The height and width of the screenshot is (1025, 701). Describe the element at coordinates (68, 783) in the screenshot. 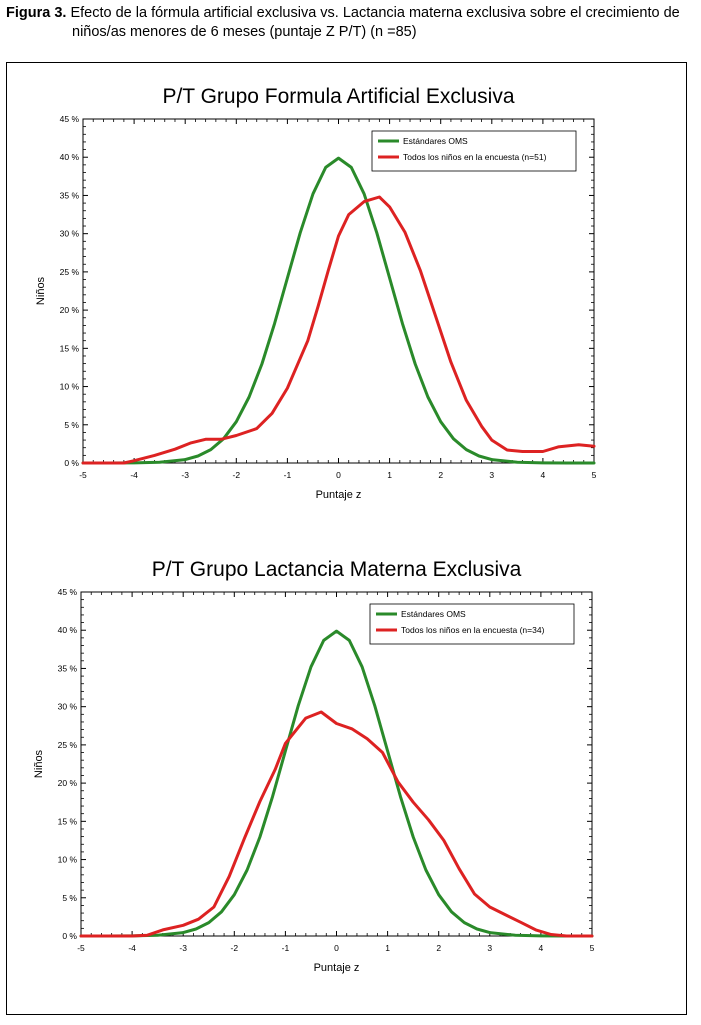

I see `chart2-ytick-label: 20 %` at that location.